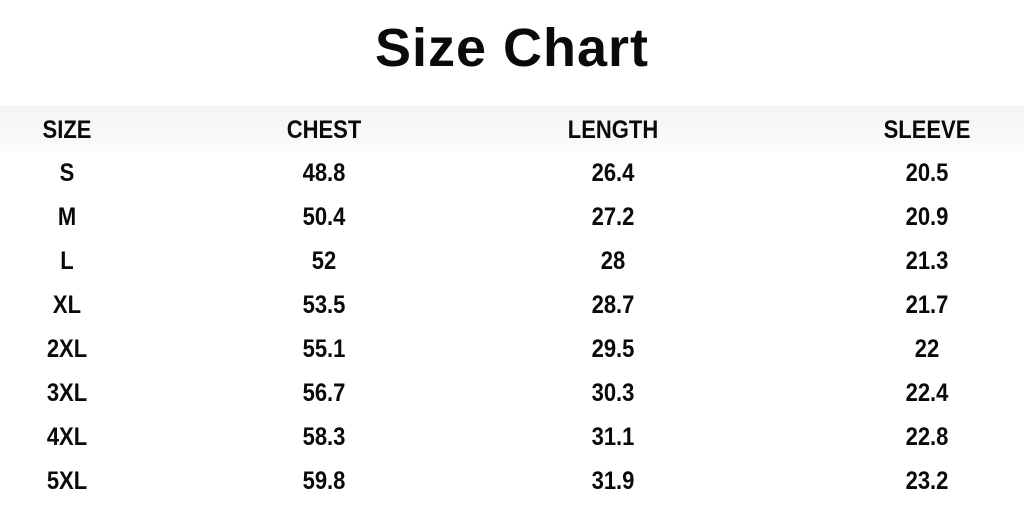 The height and width of the screenshot is (514, 1024). What do you see at coordinates (324, 349) in the screenshot?
I see `cell-chest: 55.1` at bounding box center [324, 349].